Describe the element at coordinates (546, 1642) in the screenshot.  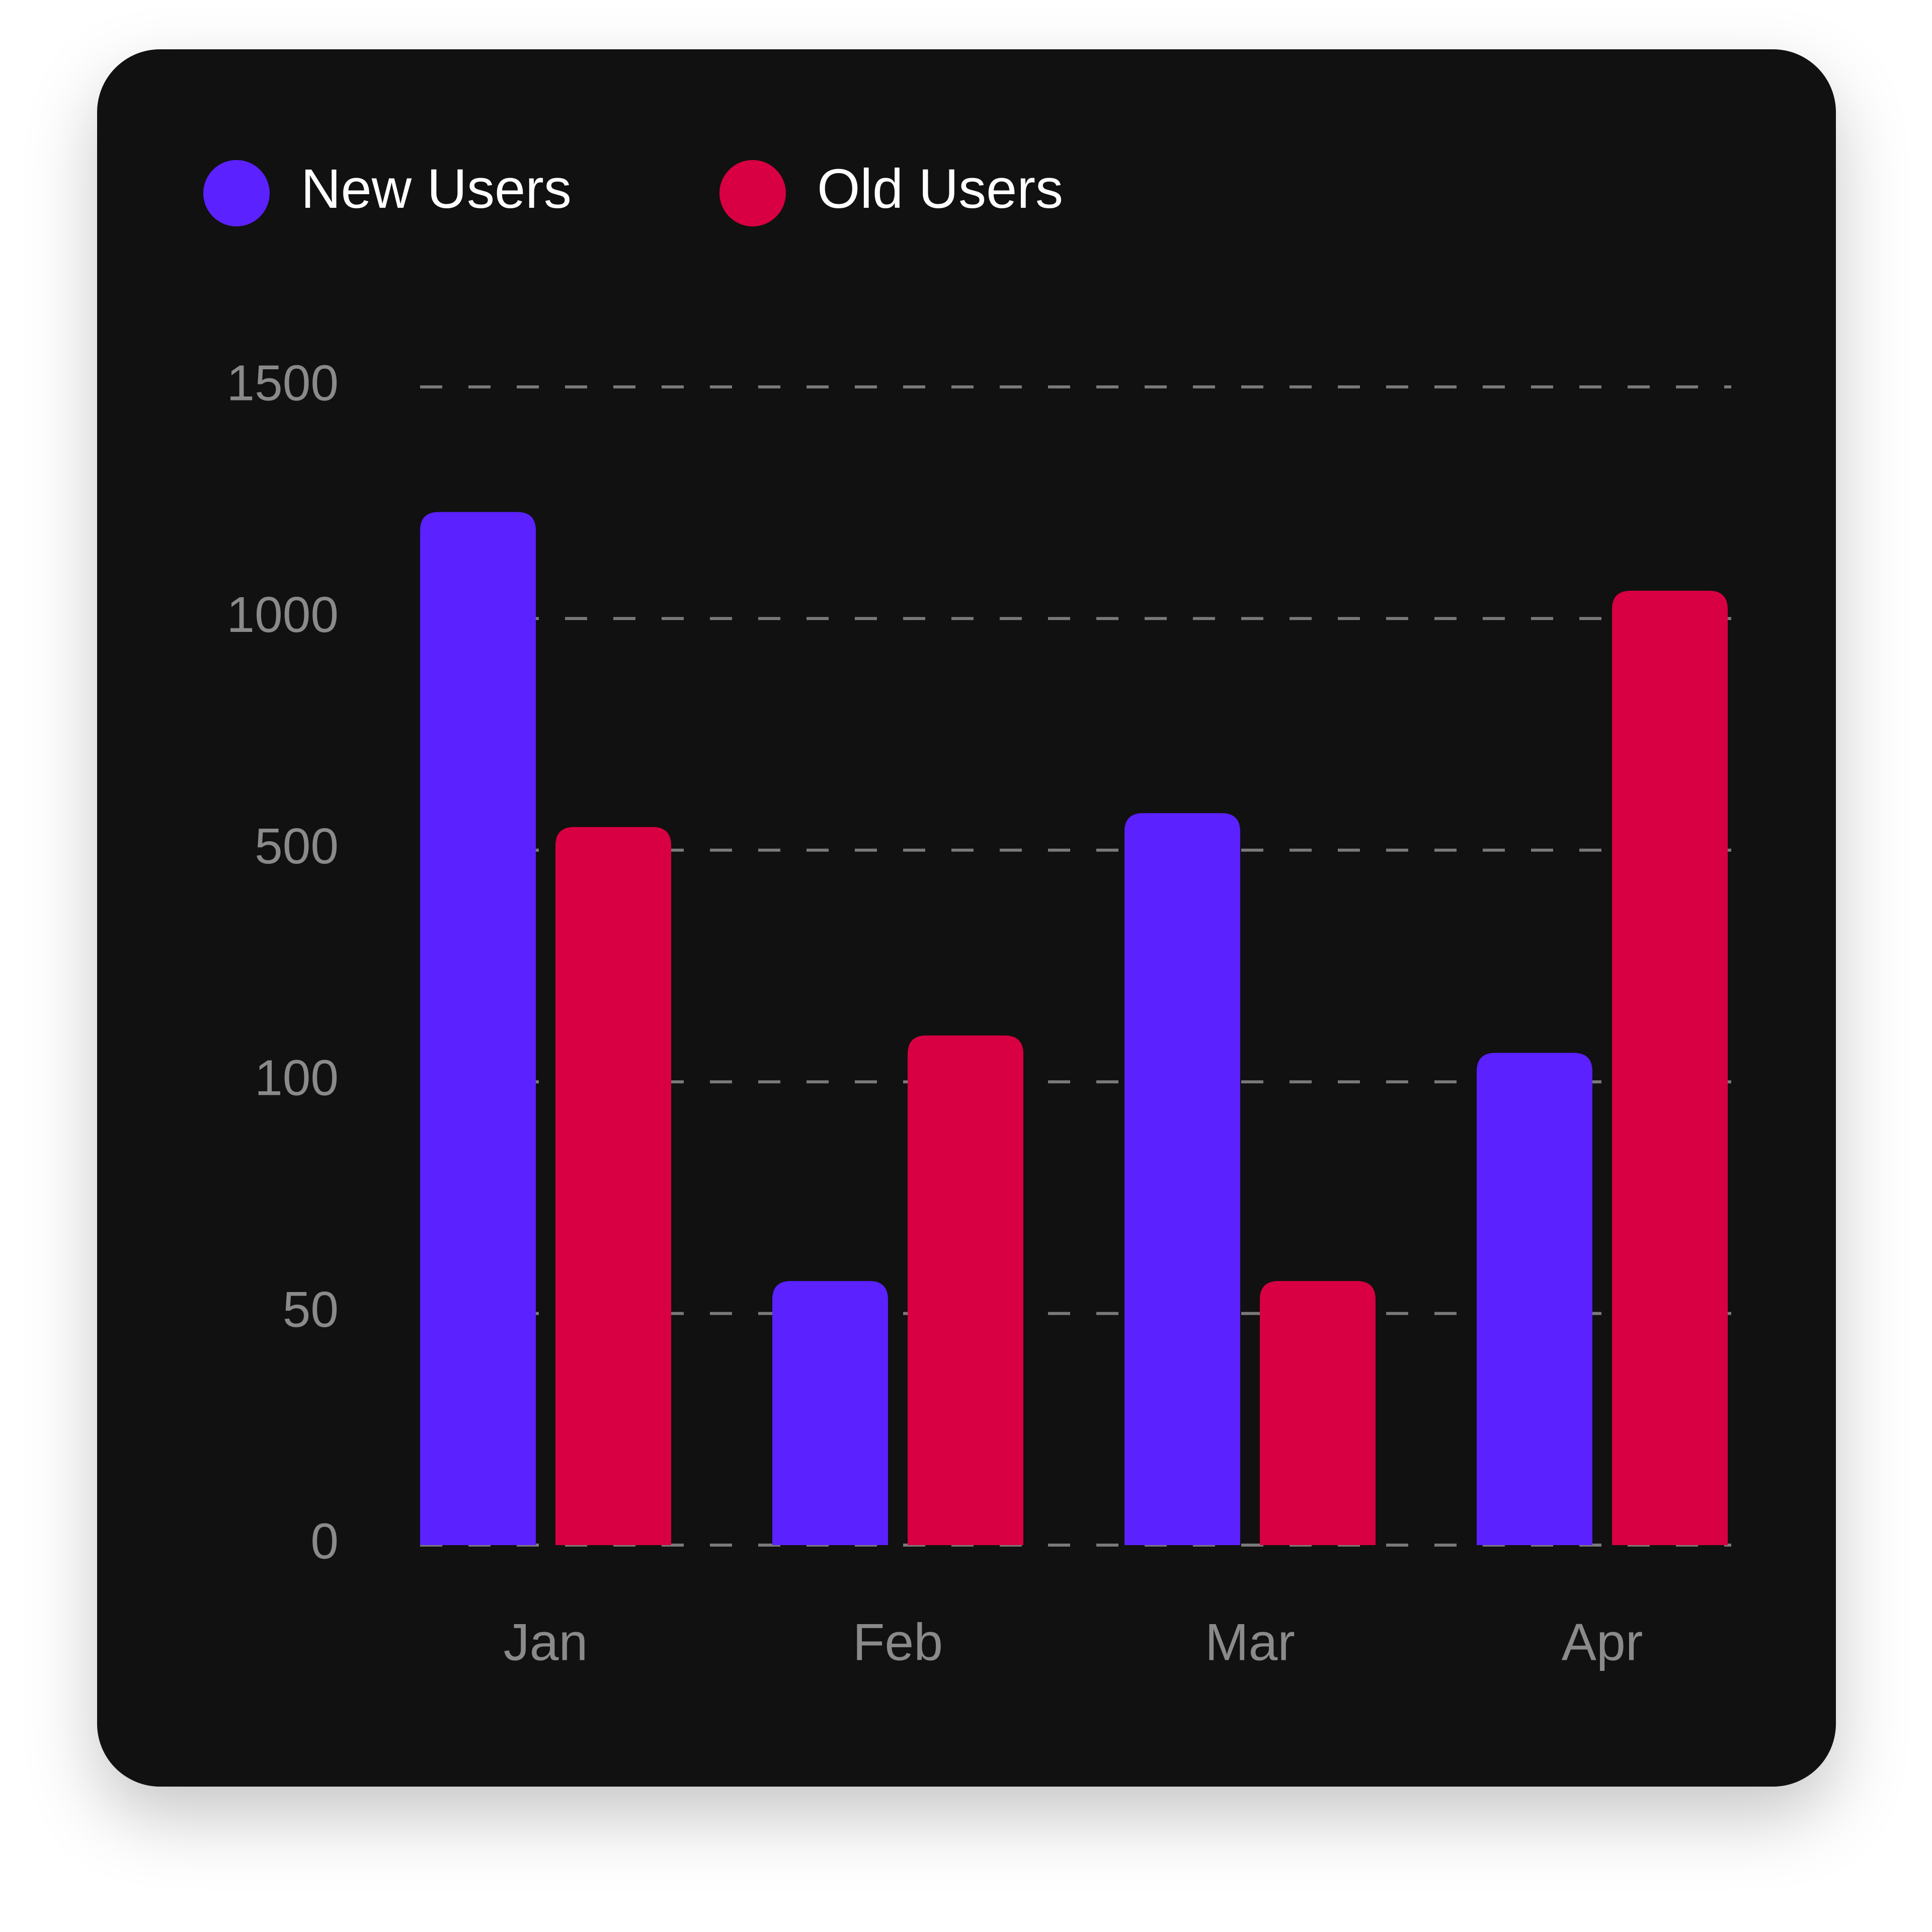
I see `x-tick-label: Jan` at that location.